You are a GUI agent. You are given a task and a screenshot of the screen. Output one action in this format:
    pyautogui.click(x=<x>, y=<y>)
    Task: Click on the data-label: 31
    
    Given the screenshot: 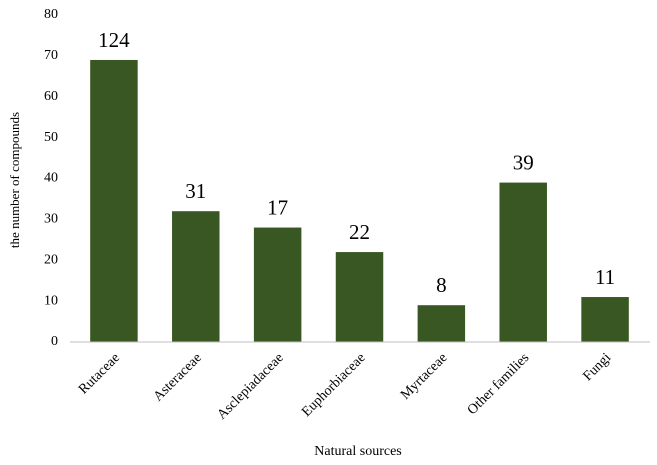 What is the action you would take?
    pyautogui.click(x=195, y=191)
    